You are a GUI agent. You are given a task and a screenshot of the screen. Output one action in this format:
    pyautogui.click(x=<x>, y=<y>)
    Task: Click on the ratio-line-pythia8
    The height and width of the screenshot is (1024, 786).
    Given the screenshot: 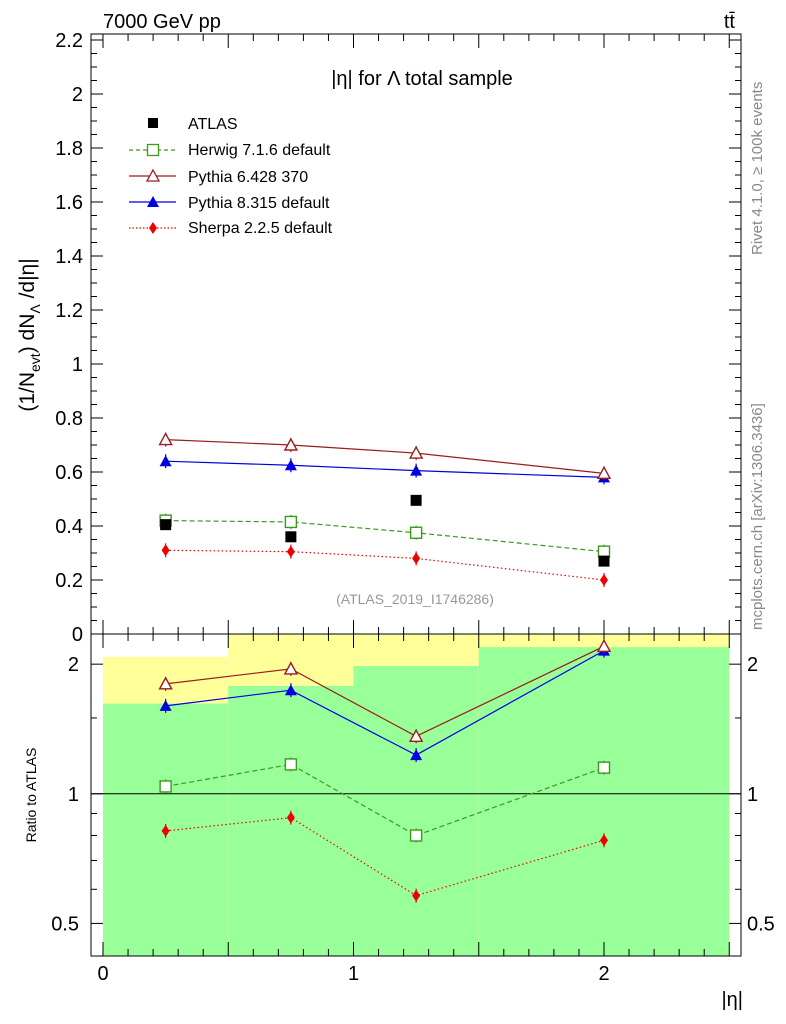 What is the action you would take?
    pyautogui.click(x=385, y=703)
    